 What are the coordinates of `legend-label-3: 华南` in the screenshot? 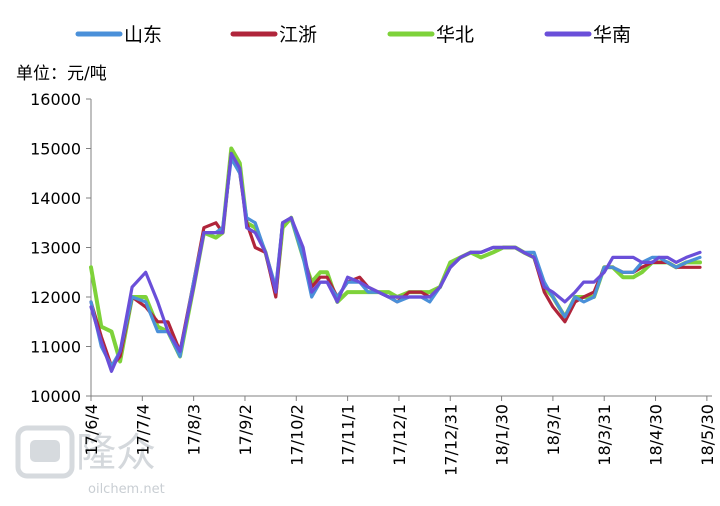 It's located at (612, 35).